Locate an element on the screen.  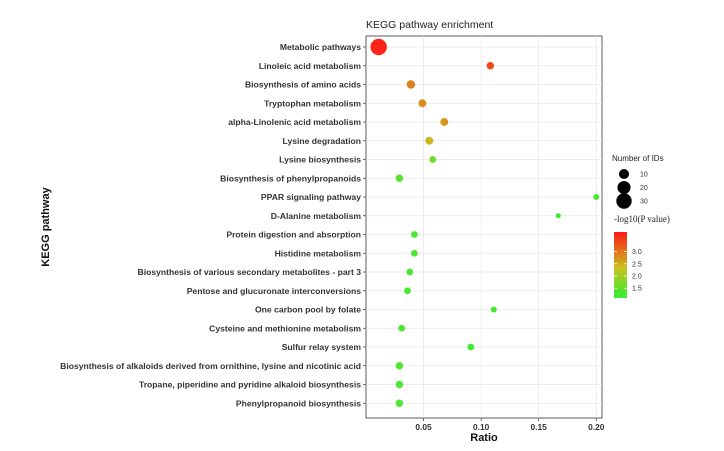
x-axis-title: Ratio is located at coordinates (484, 438).